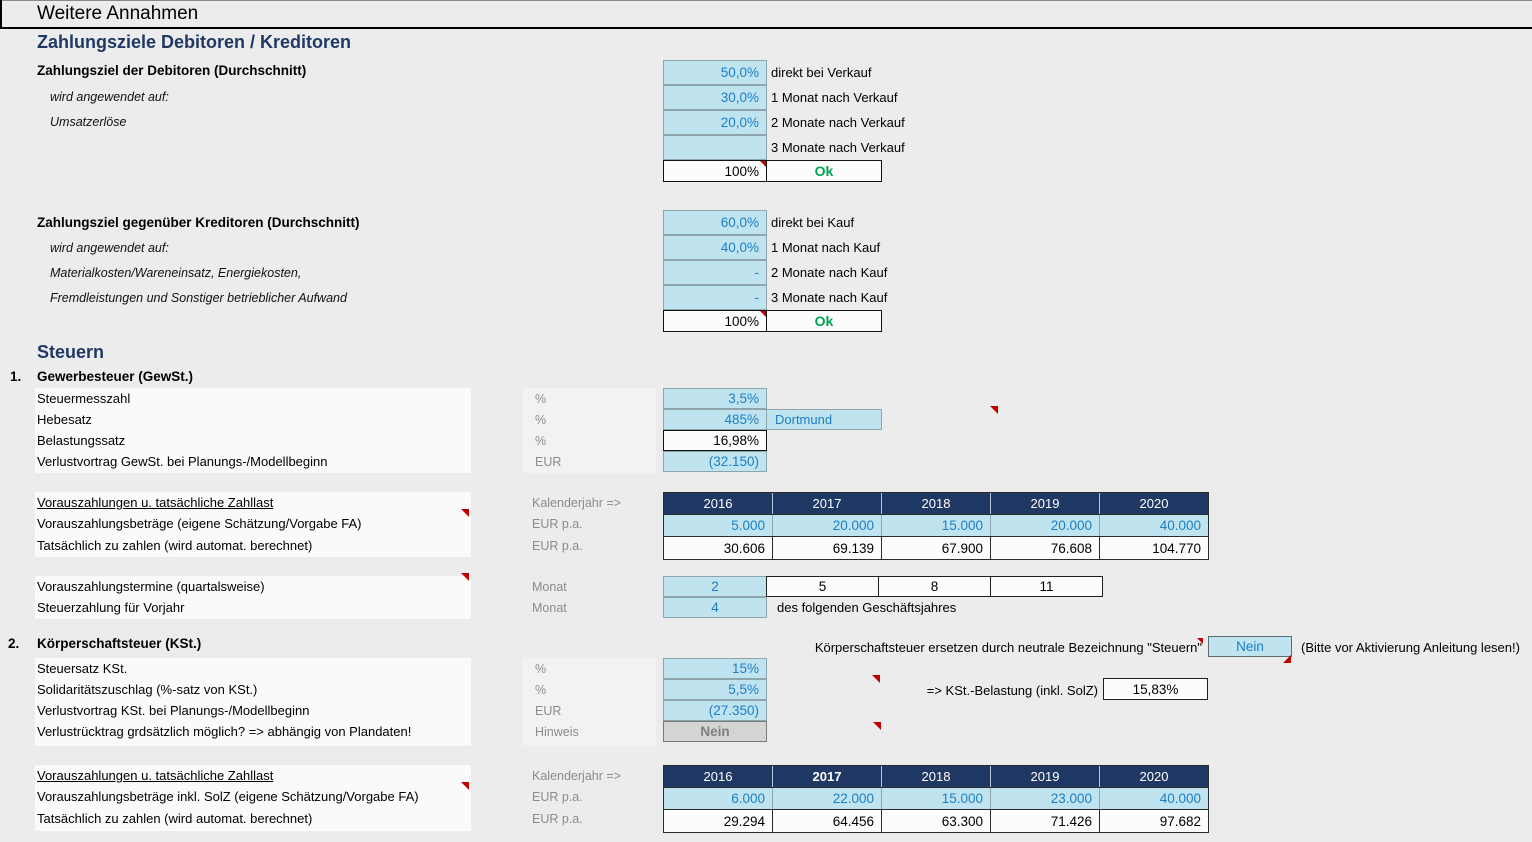 The height and width of the screenshot is (842, 1532). What do you see at coordinates (715, 222) in the screenshot?
I see `kreditoren-pct-direkt-input: 60,0%` at bounding box center [715, 222].